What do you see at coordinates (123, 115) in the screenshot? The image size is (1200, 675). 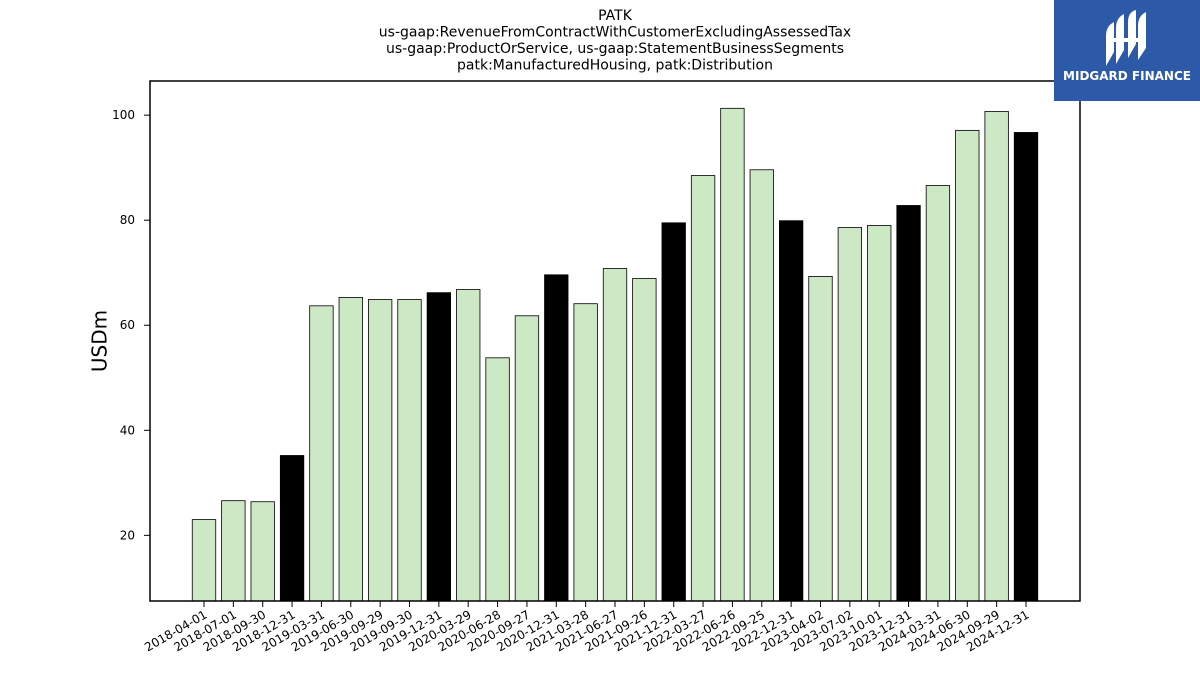 I see `y-tick-label: 100` at bounding box center [123, 115].